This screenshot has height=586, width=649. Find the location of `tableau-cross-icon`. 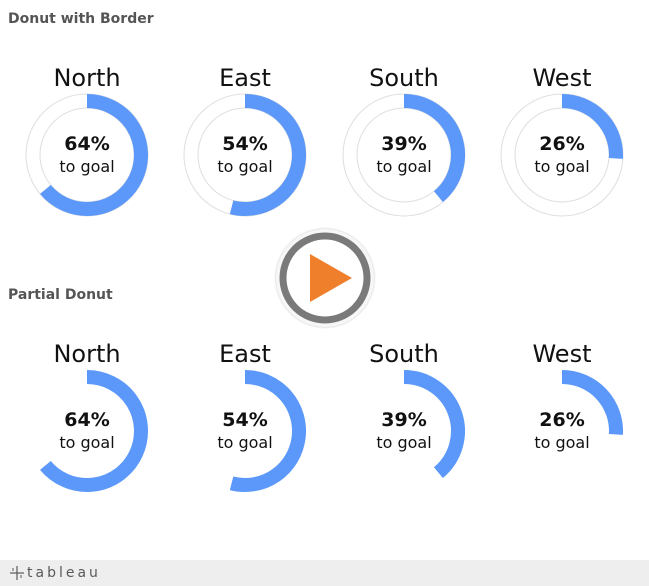

tableau-cross-icon is located at coordinates (17, 573).